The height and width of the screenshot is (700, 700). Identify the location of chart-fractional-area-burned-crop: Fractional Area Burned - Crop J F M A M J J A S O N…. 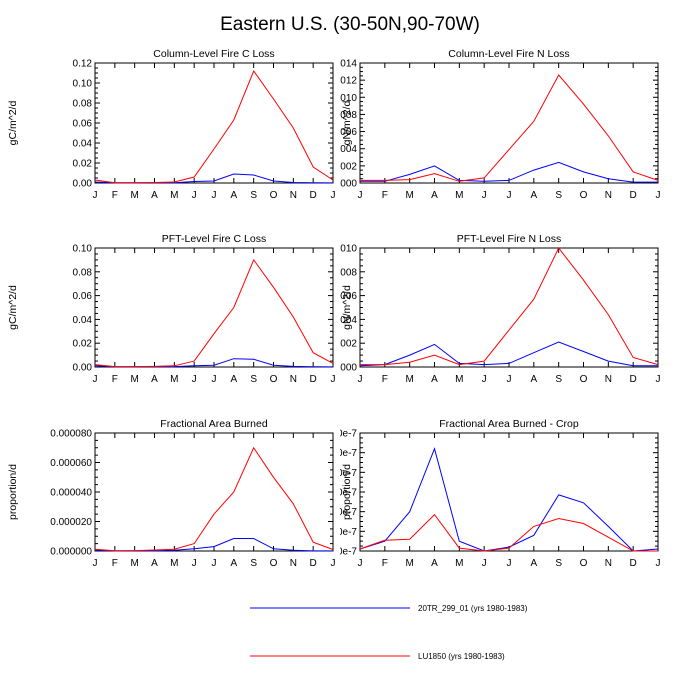
(500, 493).